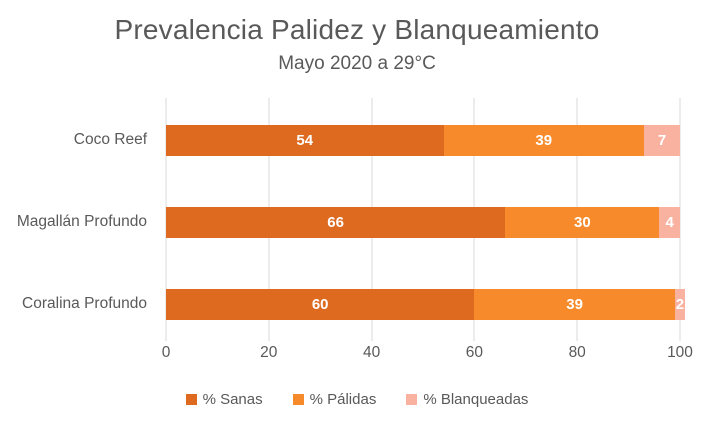 The width and height of the screenshot is (714, 422). Describe the element at coordinates (680, 352) in the screenshot. I see `x-tick-label: 100` at that location.